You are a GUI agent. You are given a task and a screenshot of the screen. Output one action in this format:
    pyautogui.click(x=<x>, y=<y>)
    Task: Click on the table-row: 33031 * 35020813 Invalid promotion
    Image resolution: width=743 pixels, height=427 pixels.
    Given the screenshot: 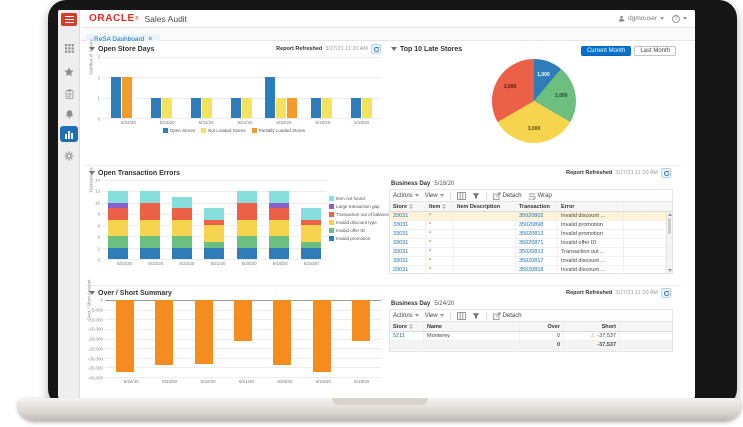 What is the action you would take?
    pyautogui.click(x=531, y=234)
    